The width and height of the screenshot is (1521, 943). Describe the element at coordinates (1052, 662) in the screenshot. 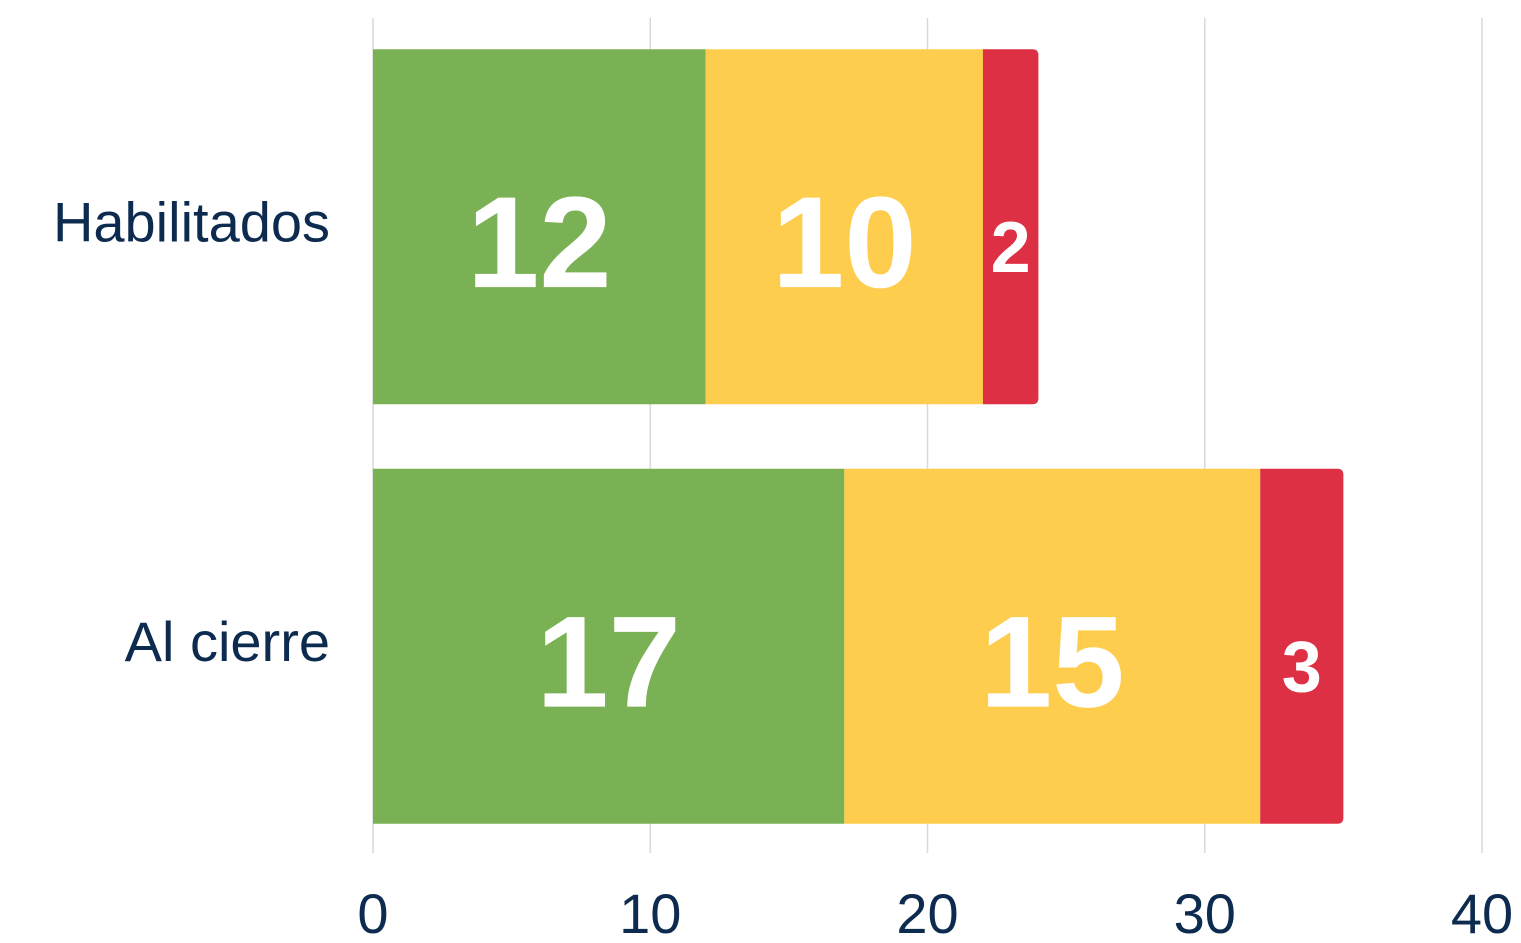

I see `data-label: 15` at that location.